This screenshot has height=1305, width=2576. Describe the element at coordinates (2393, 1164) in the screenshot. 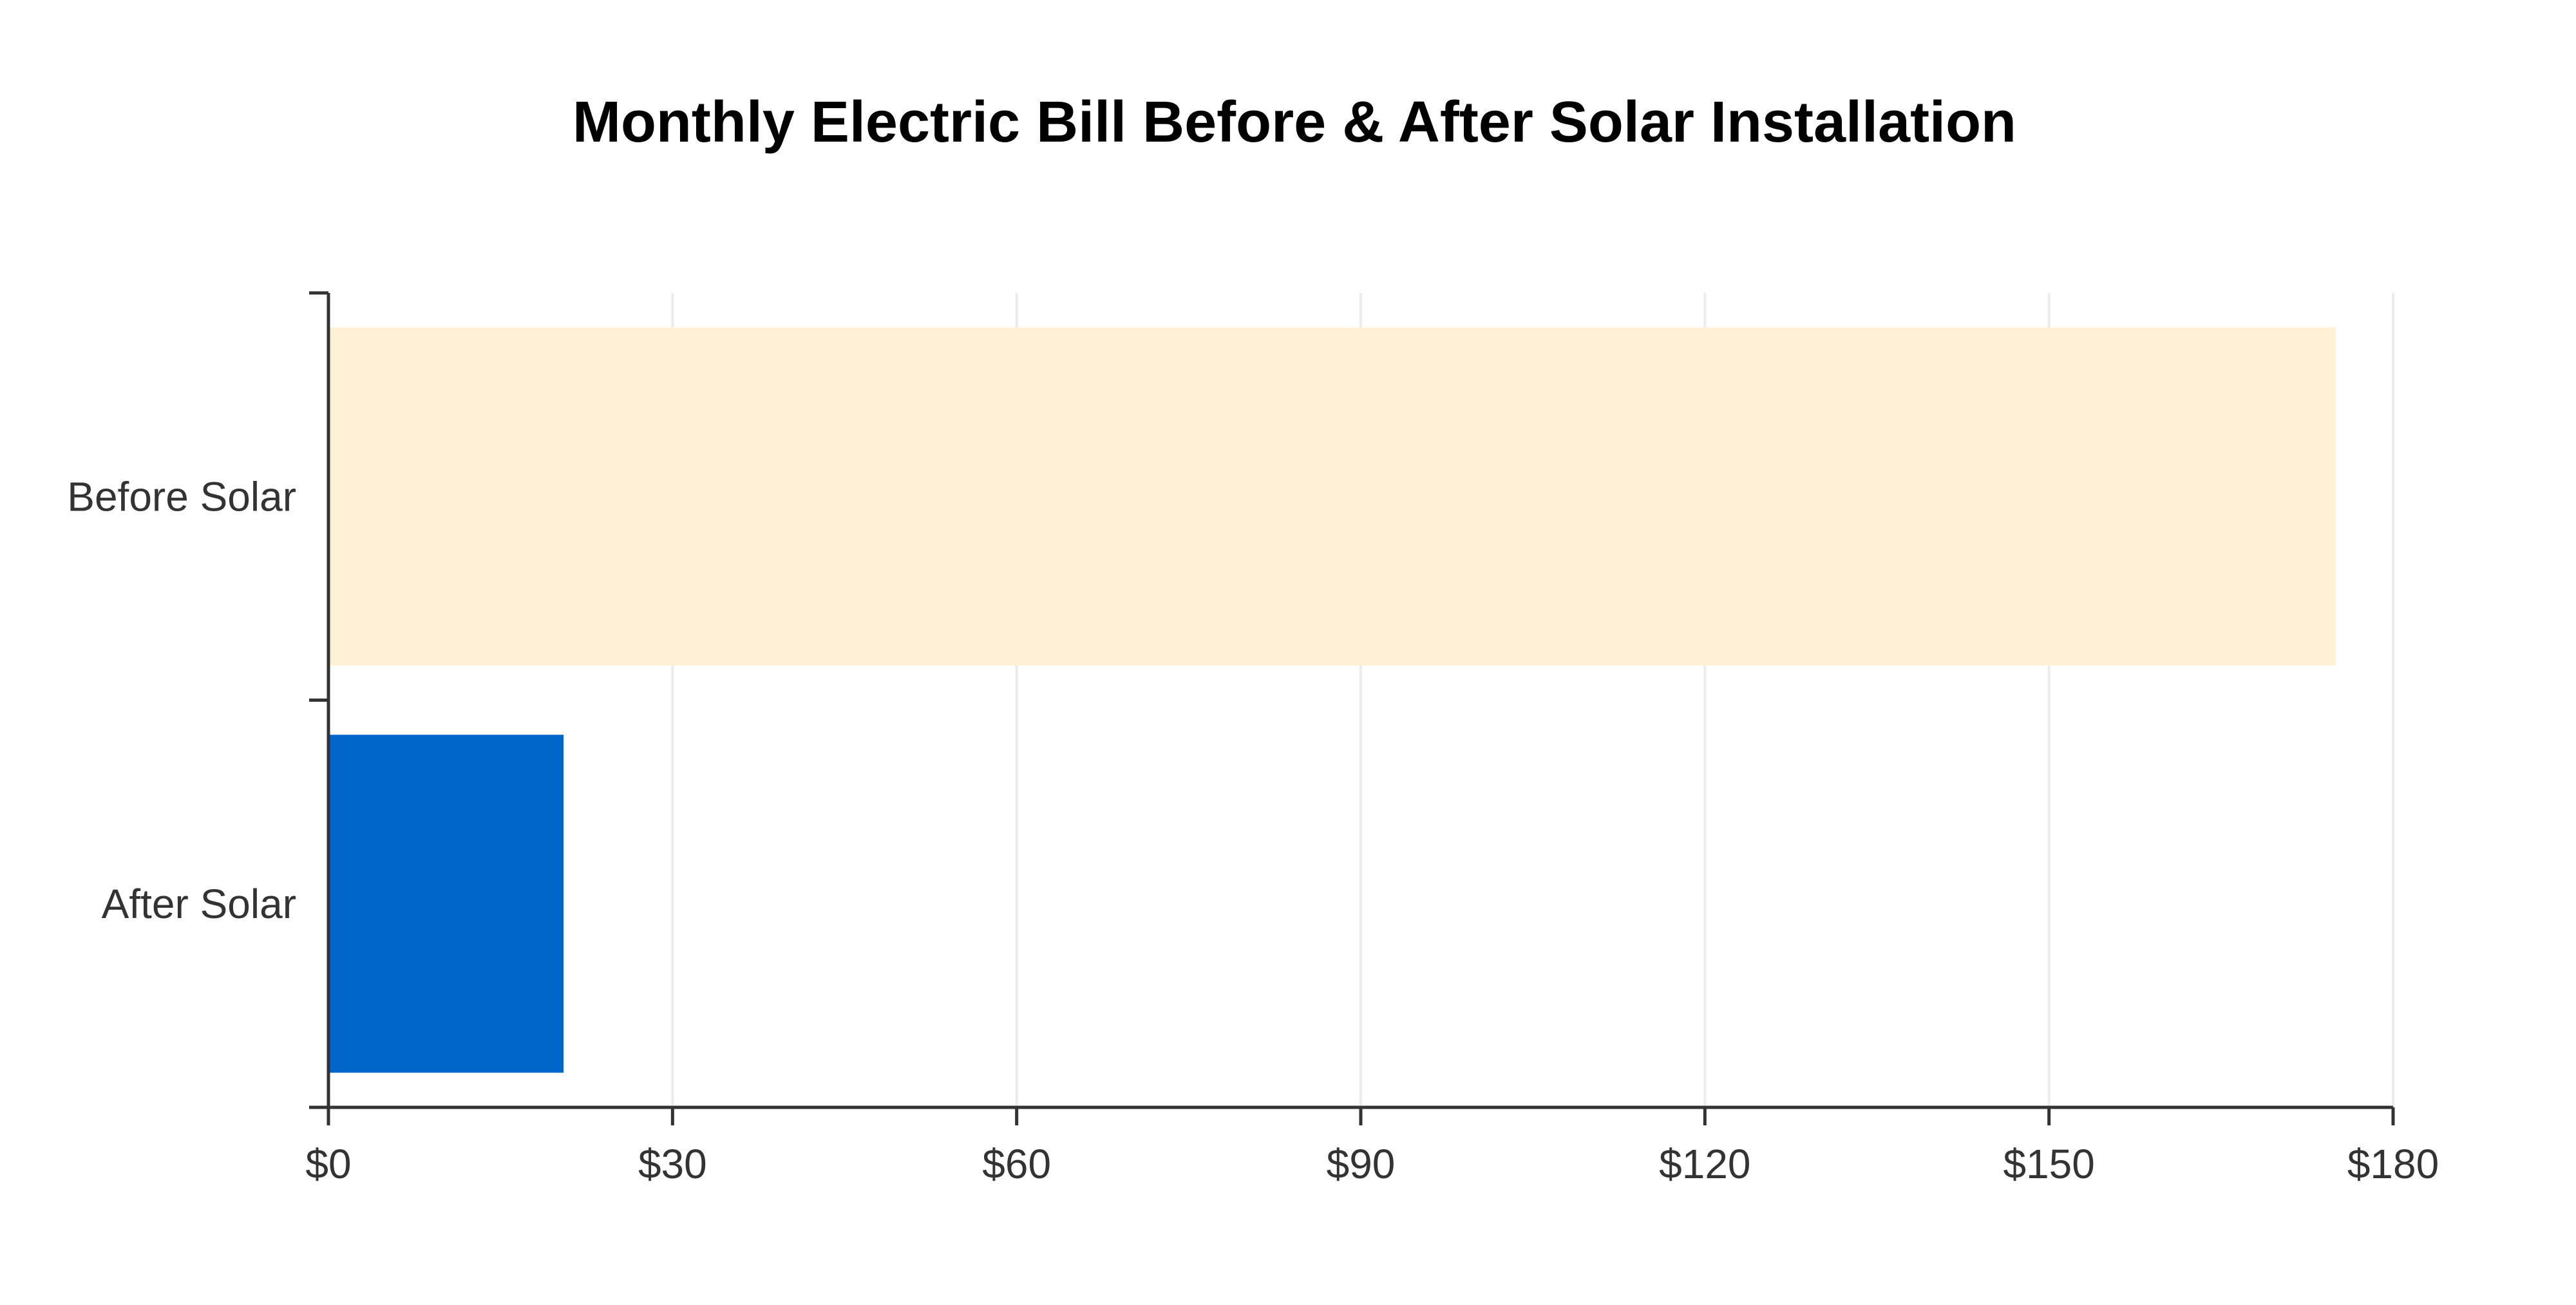

I see `x-tick-label: $180` at that location.